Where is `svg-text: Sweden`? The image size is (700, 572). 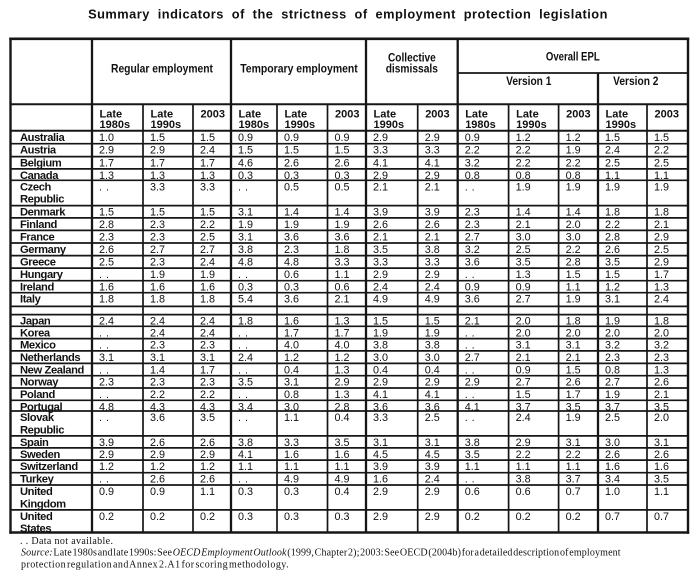
svg-text: Sweden is located at coordinates (40, 455).